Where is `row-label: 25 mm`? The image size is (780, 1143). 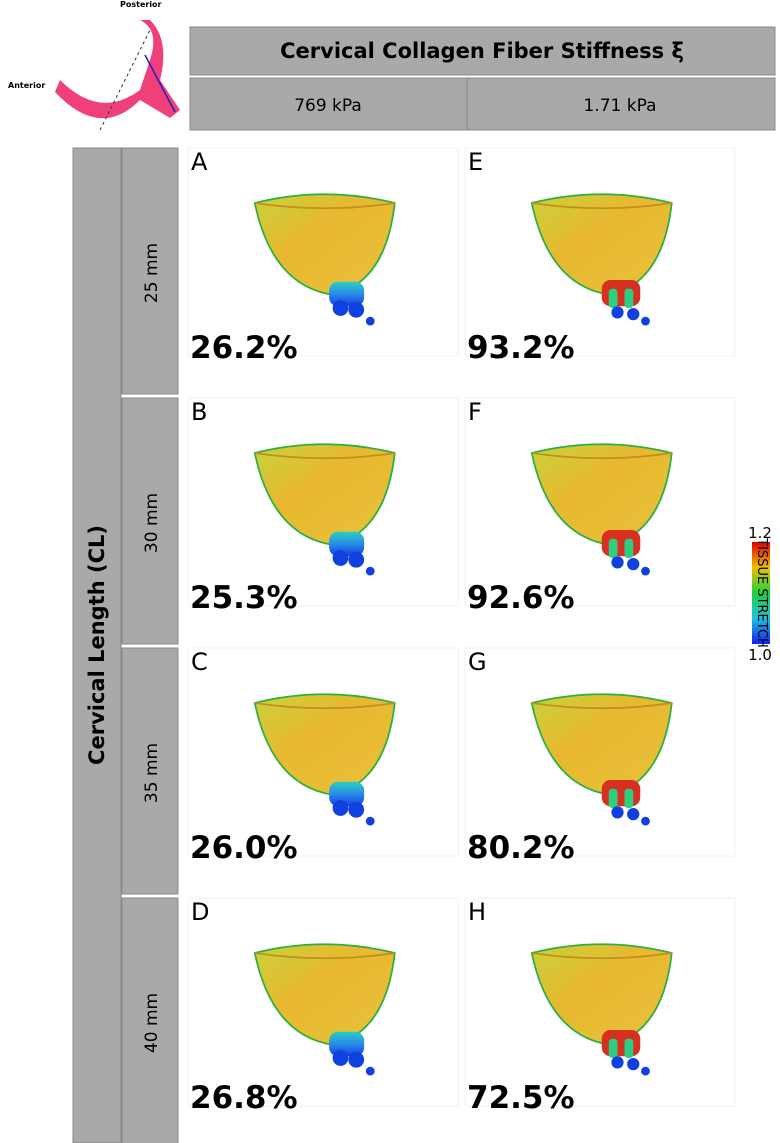
row-label: 25 mm is located at coordinates (152, 273).